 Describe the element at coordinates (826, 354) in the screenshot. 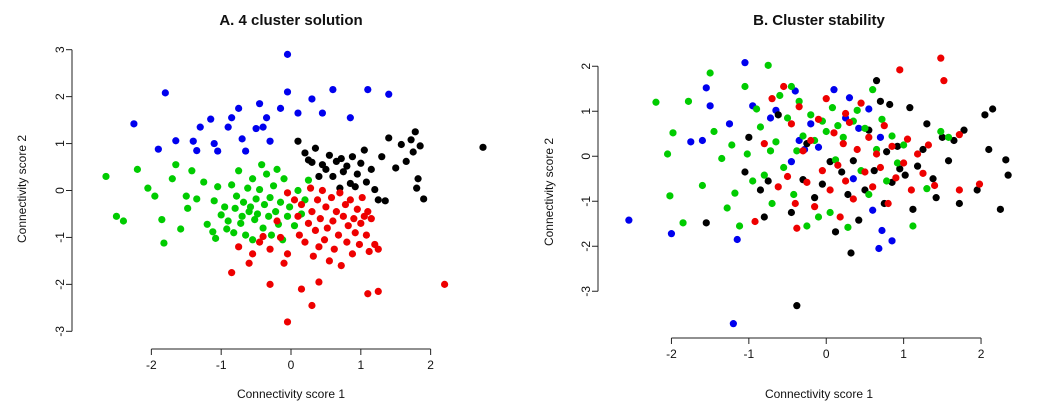

I see `x-tick-label: 0` at that location.